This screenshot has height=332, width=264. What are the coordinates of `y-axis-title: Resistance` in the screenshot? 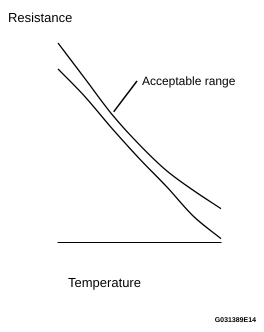 It's located at (40, 17).